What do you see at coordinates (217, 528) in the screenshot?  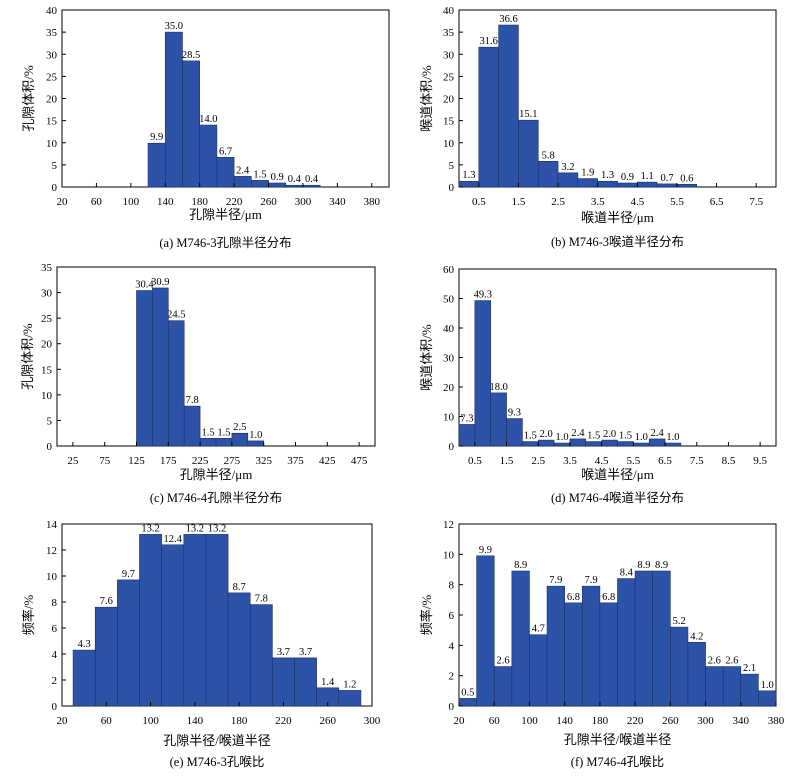 I see `chart-5-data-label: 13.2` at bounding box center [217, 528].